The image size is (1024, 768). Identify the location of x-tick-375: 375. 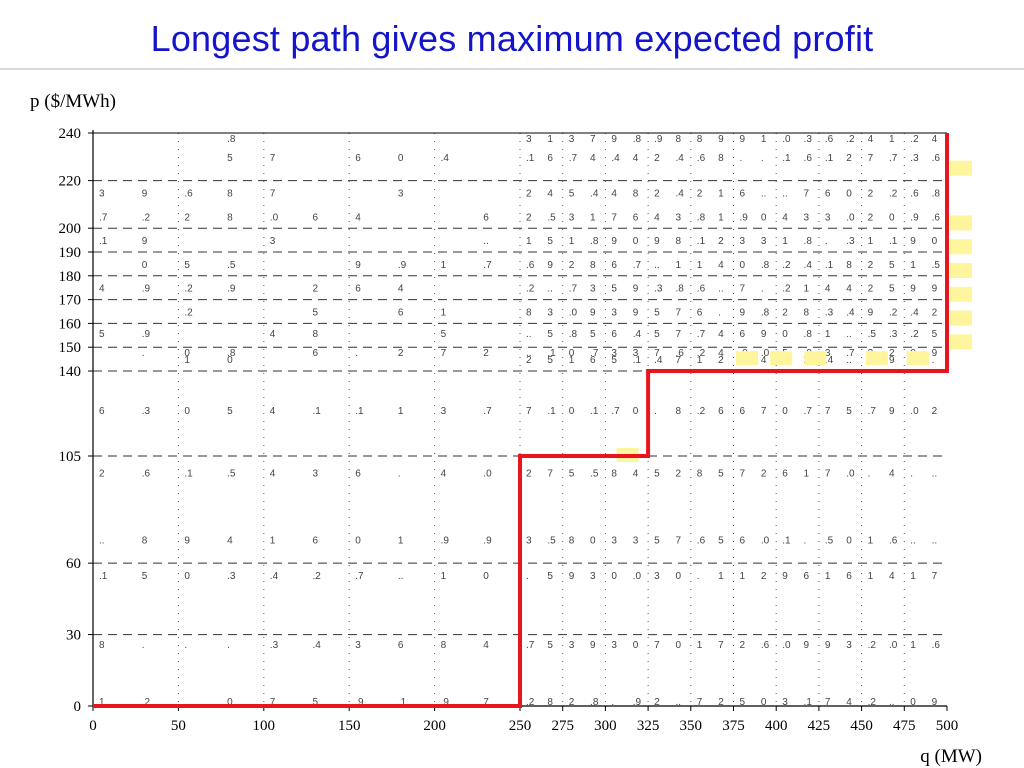
(733, 726).